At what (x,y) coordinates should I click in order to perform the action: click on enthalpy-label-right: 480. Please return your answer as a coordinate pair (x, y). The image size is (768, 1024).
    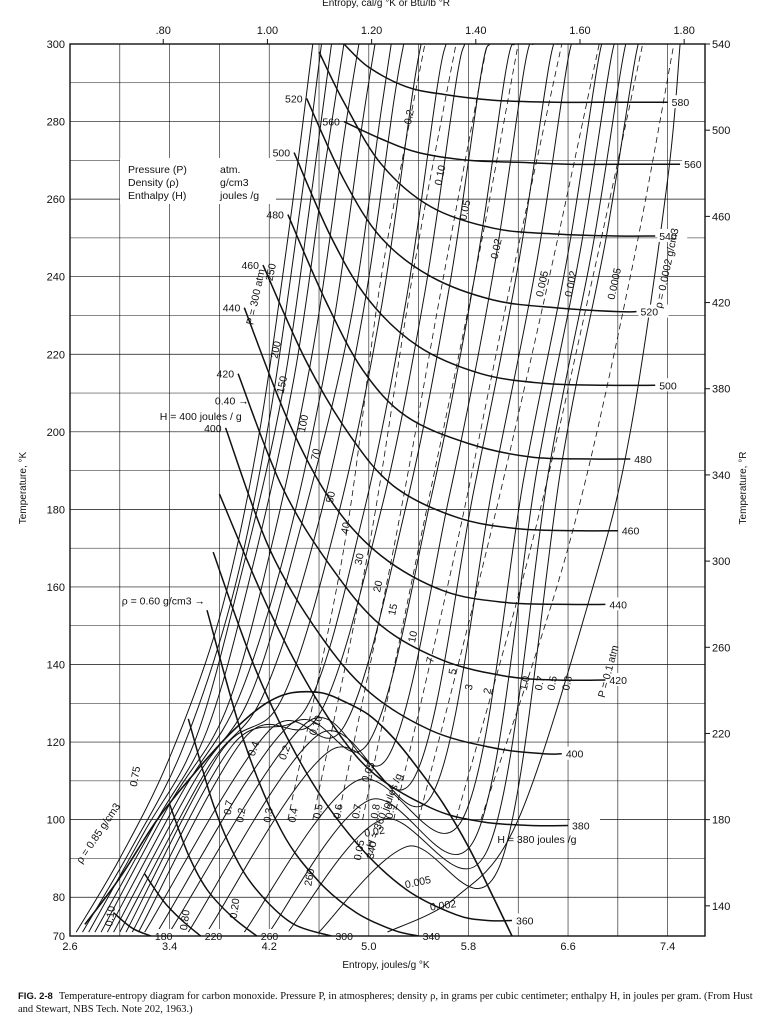
    Looking at the image, I should click on (643, 460).